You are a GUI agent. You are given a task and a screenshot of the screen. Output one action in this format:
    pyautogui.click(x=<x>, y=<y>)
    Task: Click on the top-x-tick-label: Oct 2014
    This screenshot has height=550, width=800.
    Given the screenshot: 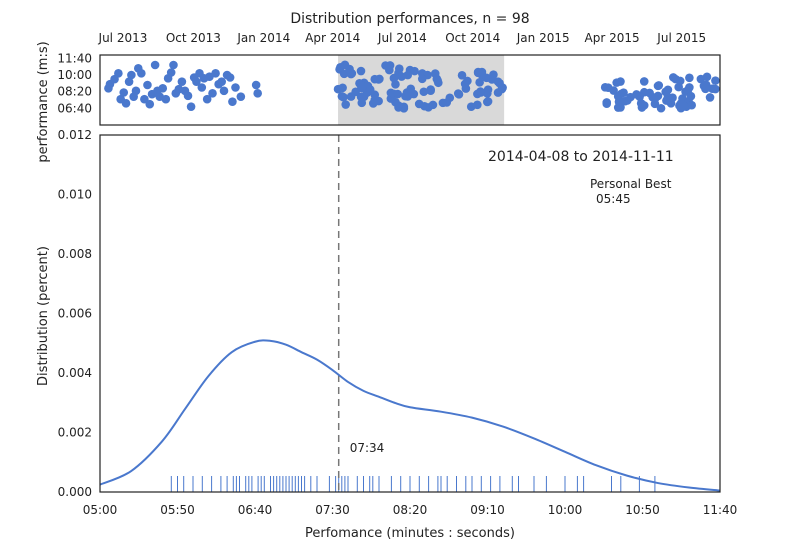 What is the action you would take?
    pyautogui.click(x=472, y=38)
    